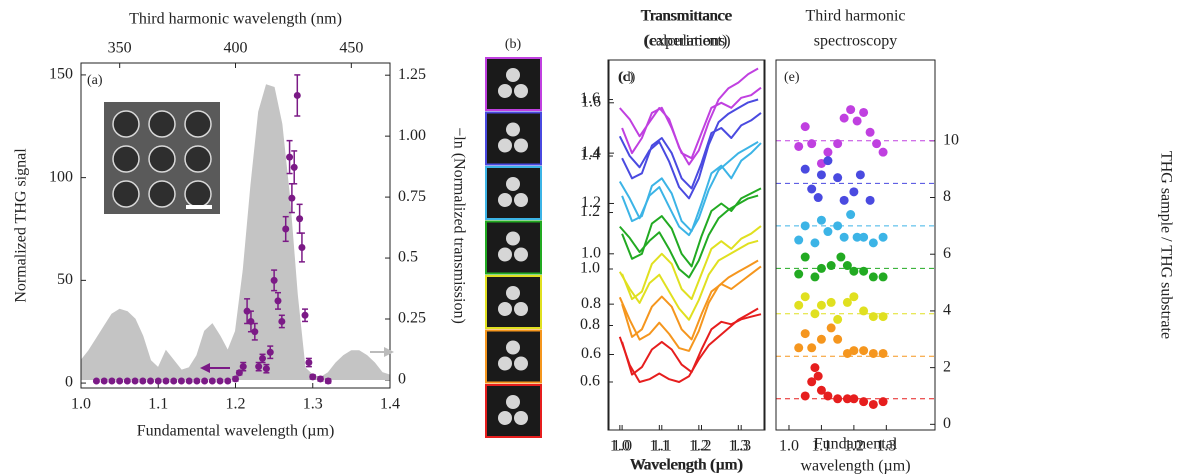  I want to click on x-axis-label: Wavelength (µm), so click(686, 465).